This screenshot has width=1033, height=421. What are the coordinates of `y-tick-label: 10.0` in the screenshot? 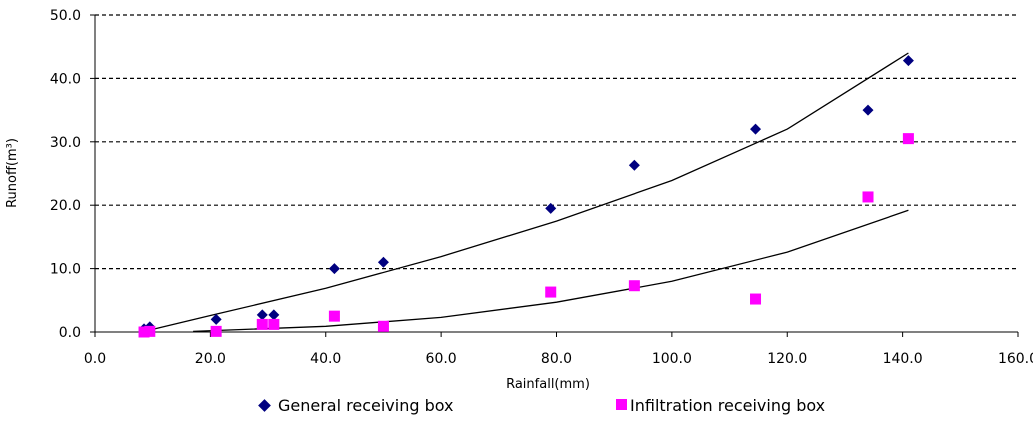 It's located at (65, 270).